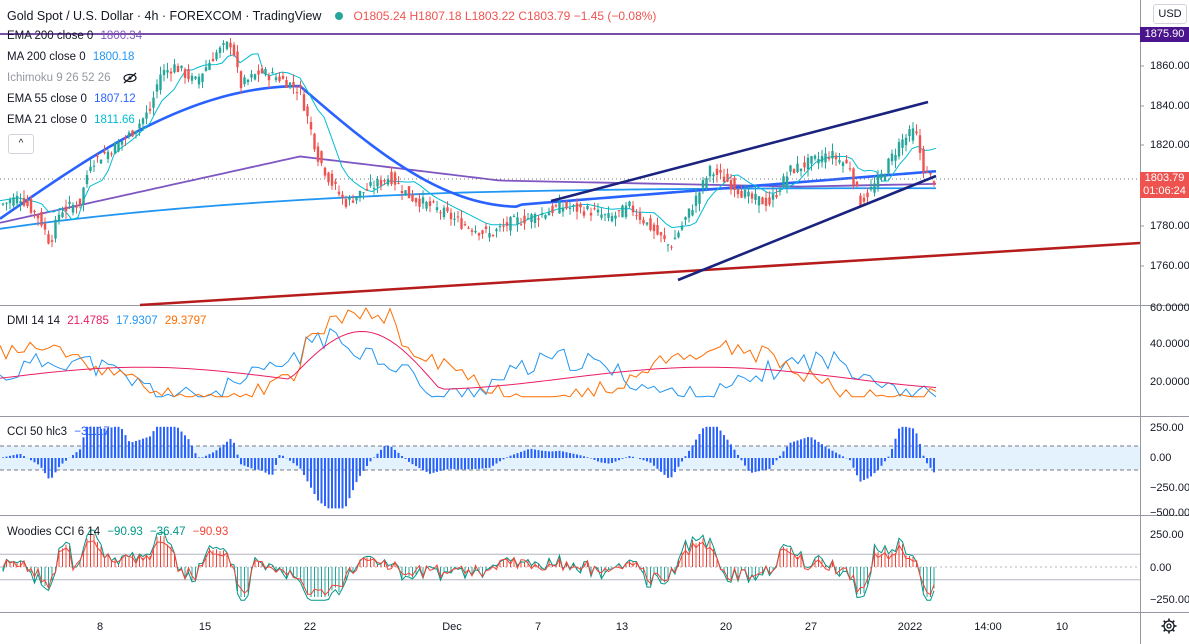 The width and height of the screenshot is (1189, 644). I want to click on legend-ema55: EMA 55 close 0 1807.12, so click(71, 99).